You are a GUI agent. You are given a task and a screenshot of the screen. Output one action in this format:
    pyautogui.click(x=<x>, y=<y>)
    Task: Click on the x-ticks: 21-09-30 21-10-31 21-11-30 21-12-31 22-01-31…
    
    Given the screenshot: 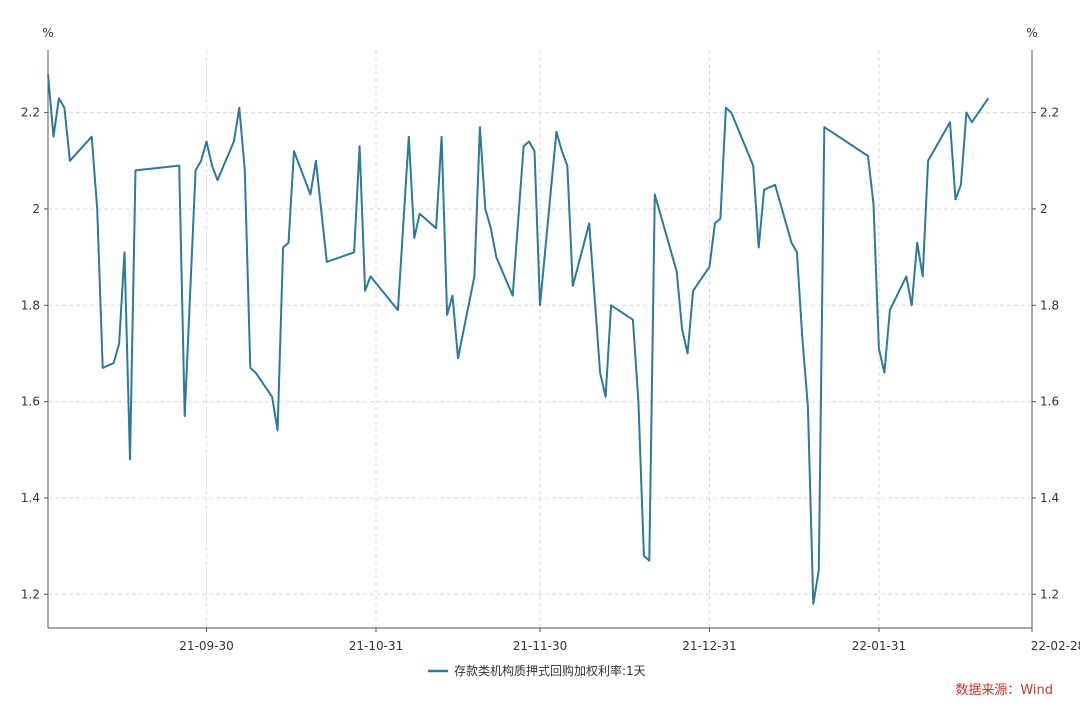 What is the action you would take?
    pyautogui.click(x=629, y=640)
    